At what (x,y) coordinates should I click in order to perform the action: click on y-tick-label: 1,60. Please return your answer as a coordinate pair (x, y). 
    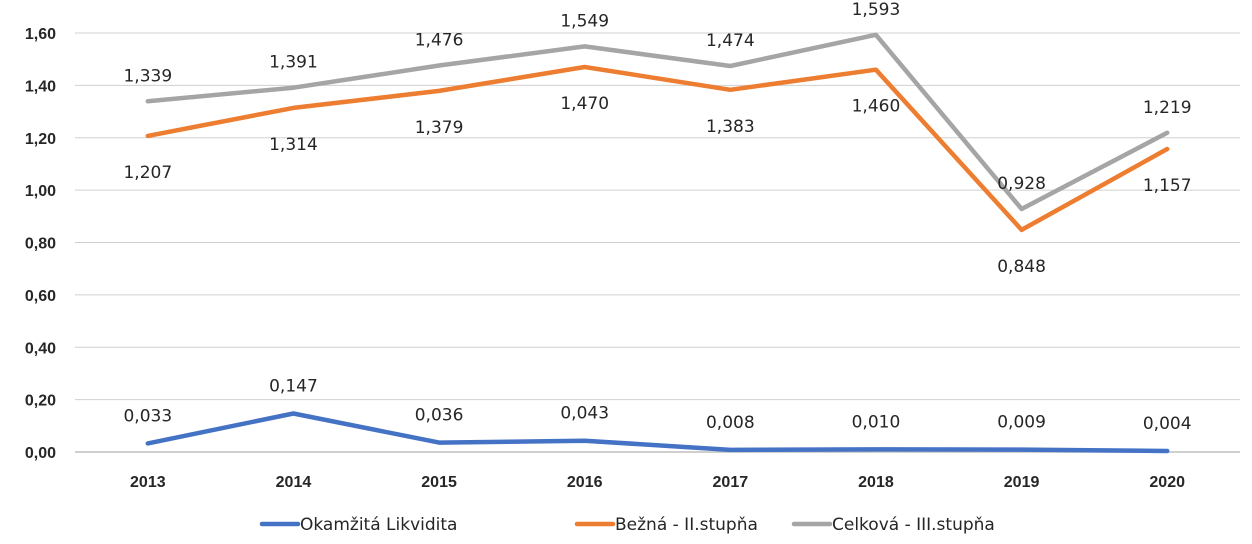
    Looking at the image, I should click on (40, 34).